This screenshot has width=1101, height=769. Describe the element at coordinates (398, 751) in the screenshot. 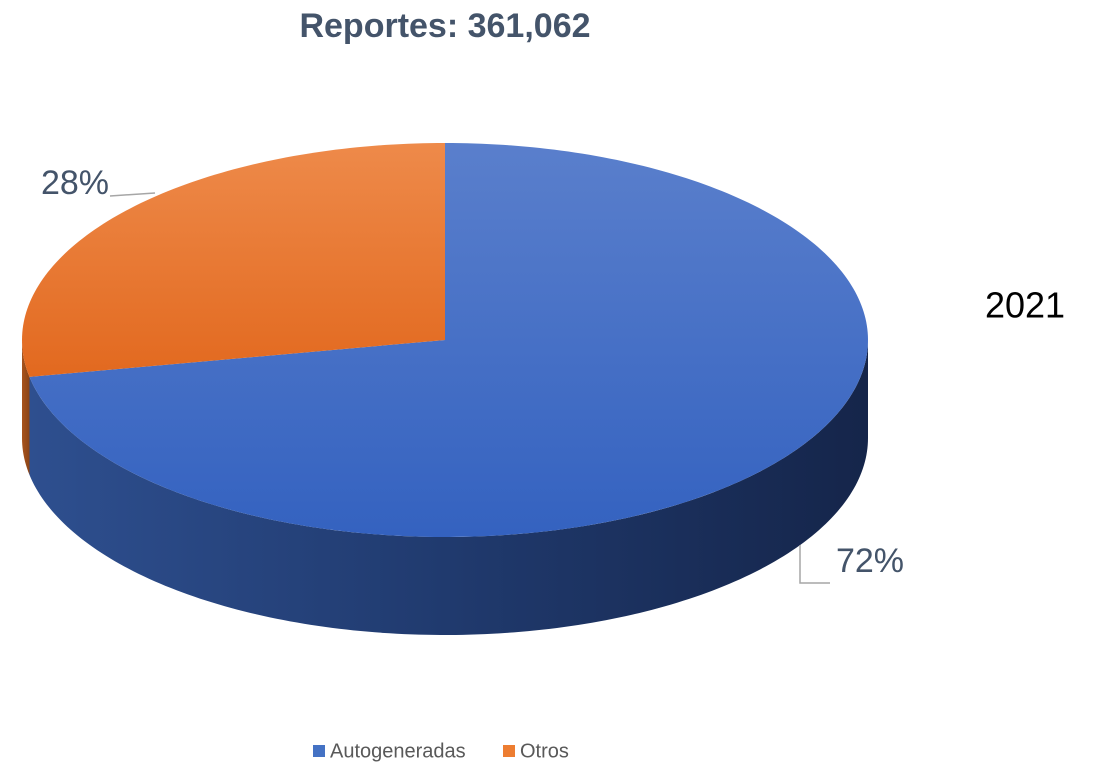

I see `legend-label: Autogeneradas` at that location.